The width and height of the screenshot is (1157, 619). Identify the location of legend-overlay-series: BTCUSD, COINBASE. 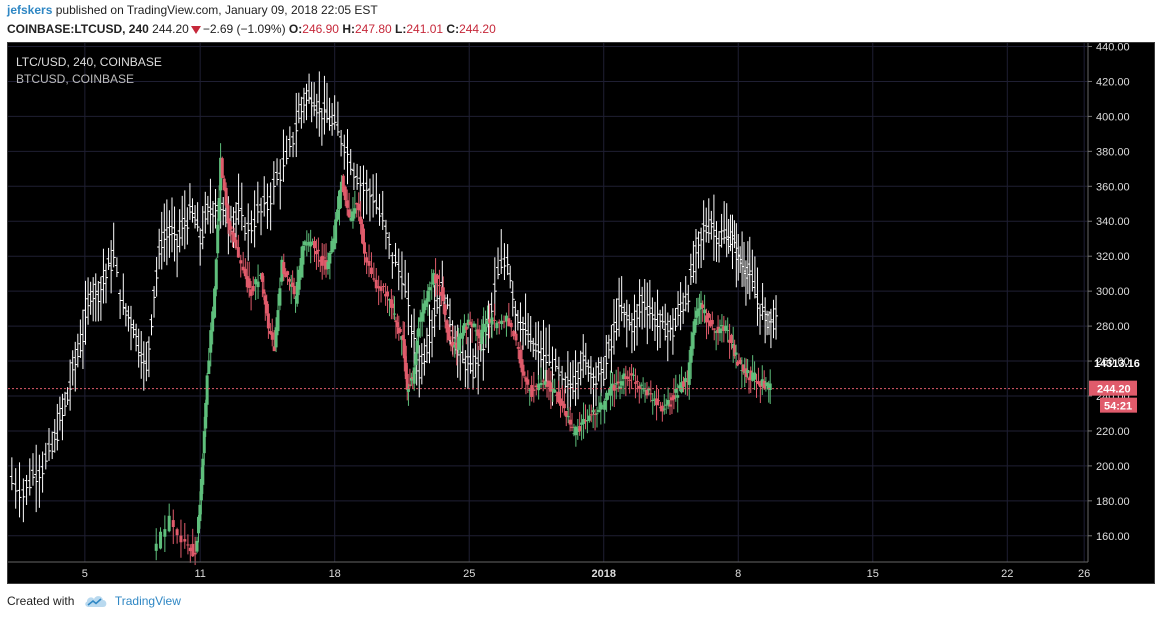
(75, 79).